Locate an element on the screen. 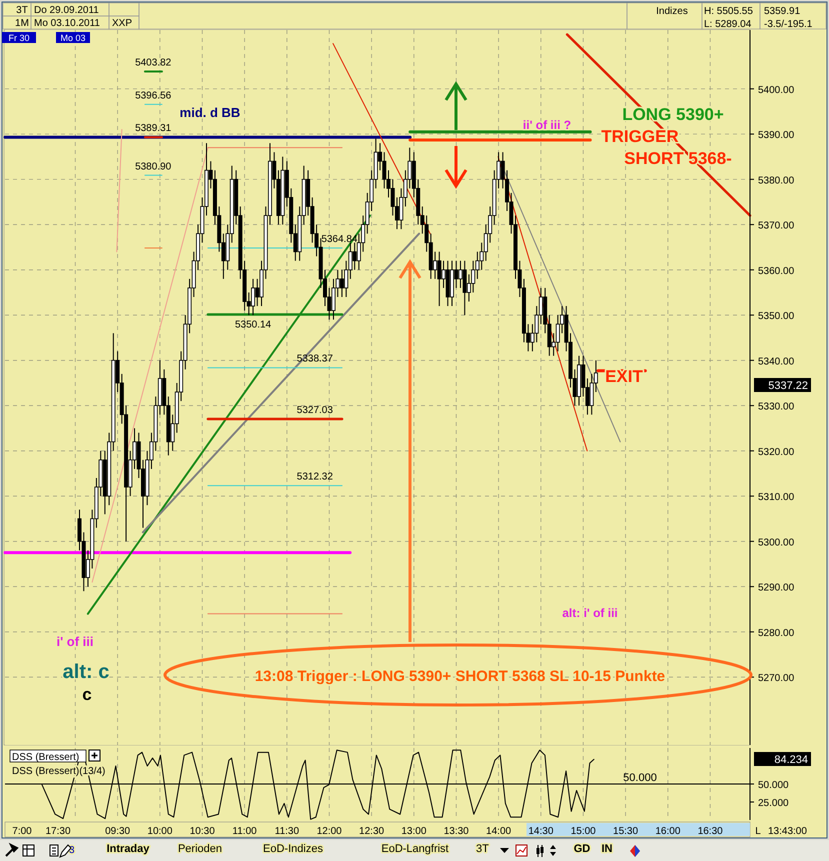  annotation: 13:08 Trigger : LONG 5390+ SHORT 5368 SL 10-15 Punkte is located at coordinates (460, 676).